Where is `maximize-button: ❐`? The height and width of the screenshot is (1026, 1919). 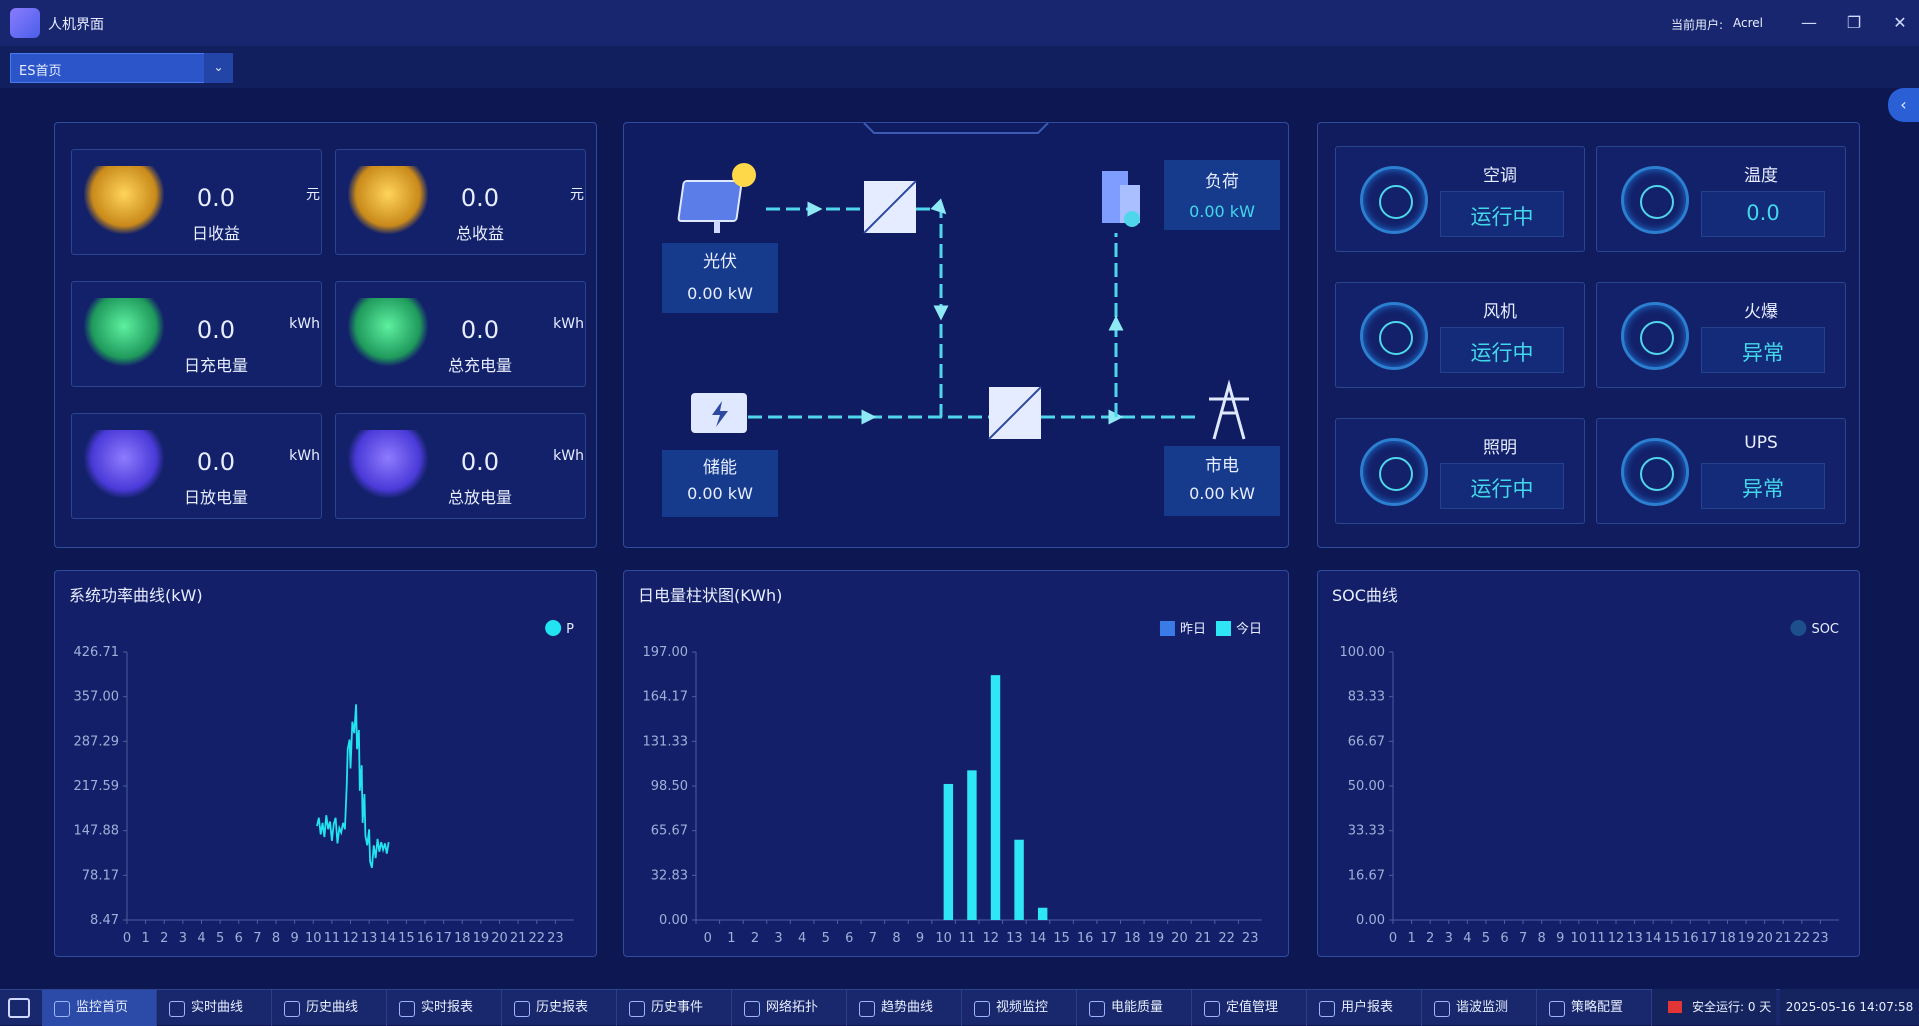
maximize-button: ❐ is located at coordinates (1854, 22).